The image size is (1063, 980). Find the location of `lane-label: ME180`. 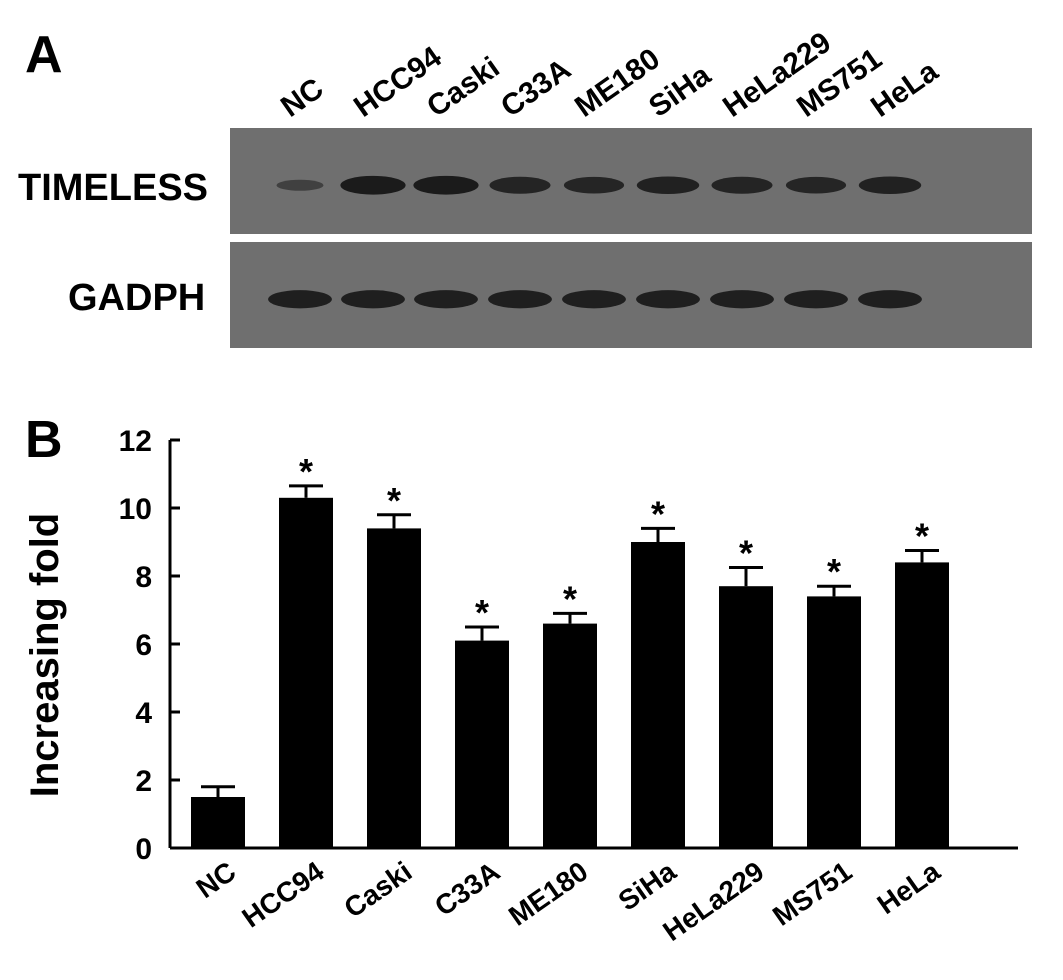

lane-label: ME180 is located at coordinates (617, 83).